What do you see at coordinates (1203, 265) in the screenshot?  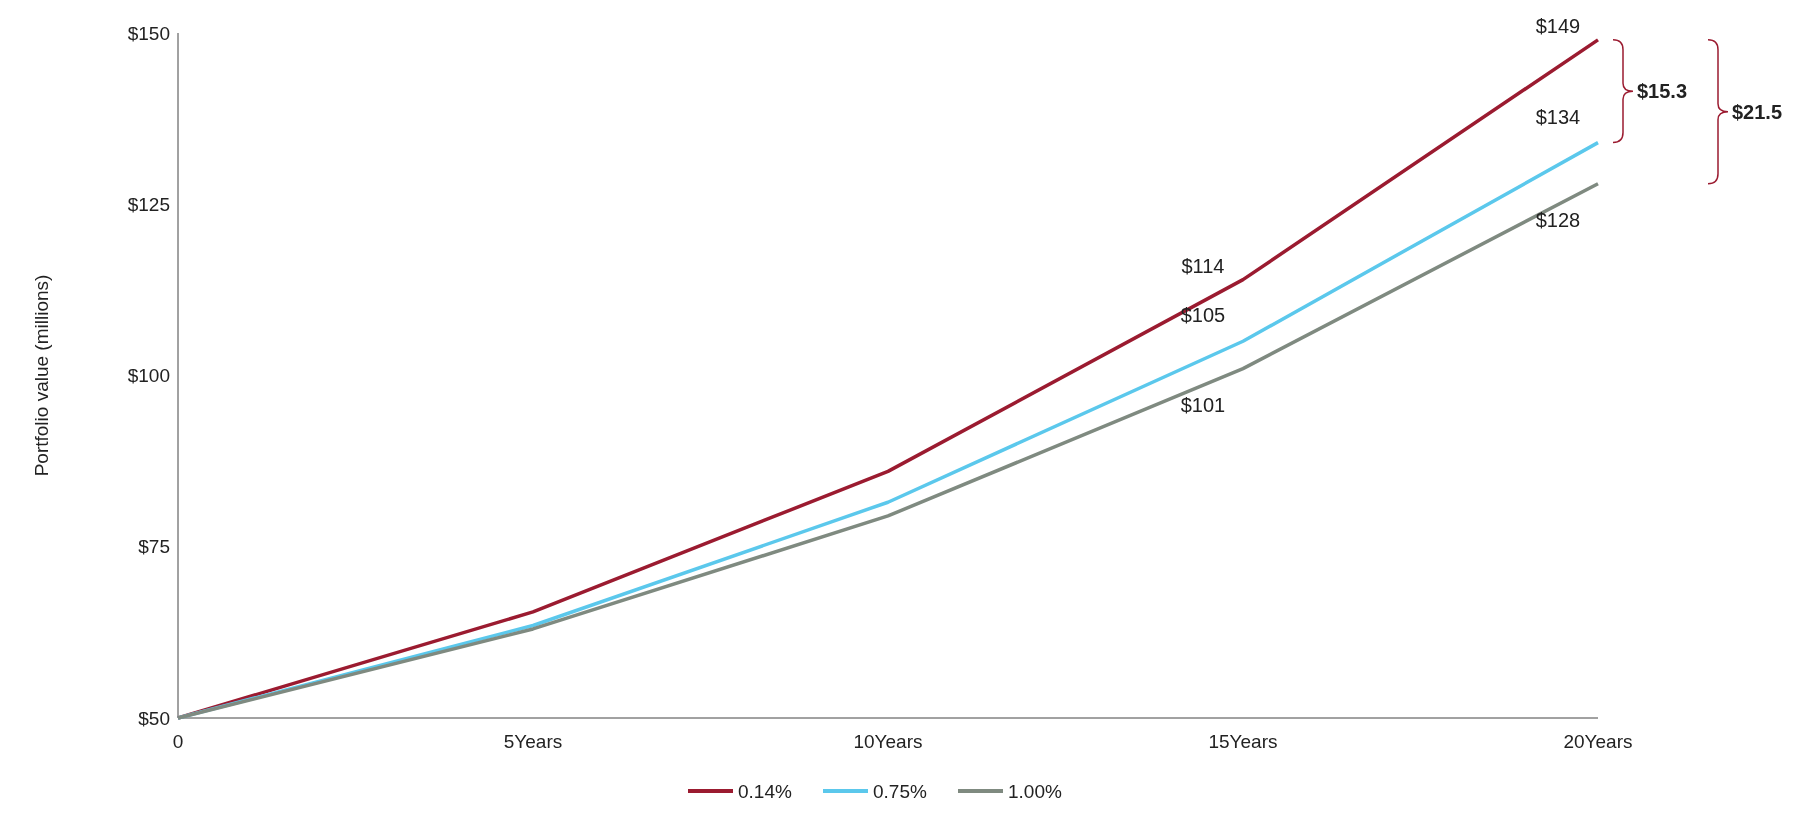 I see `data-label: $114` at bounding box center [1203, 265].